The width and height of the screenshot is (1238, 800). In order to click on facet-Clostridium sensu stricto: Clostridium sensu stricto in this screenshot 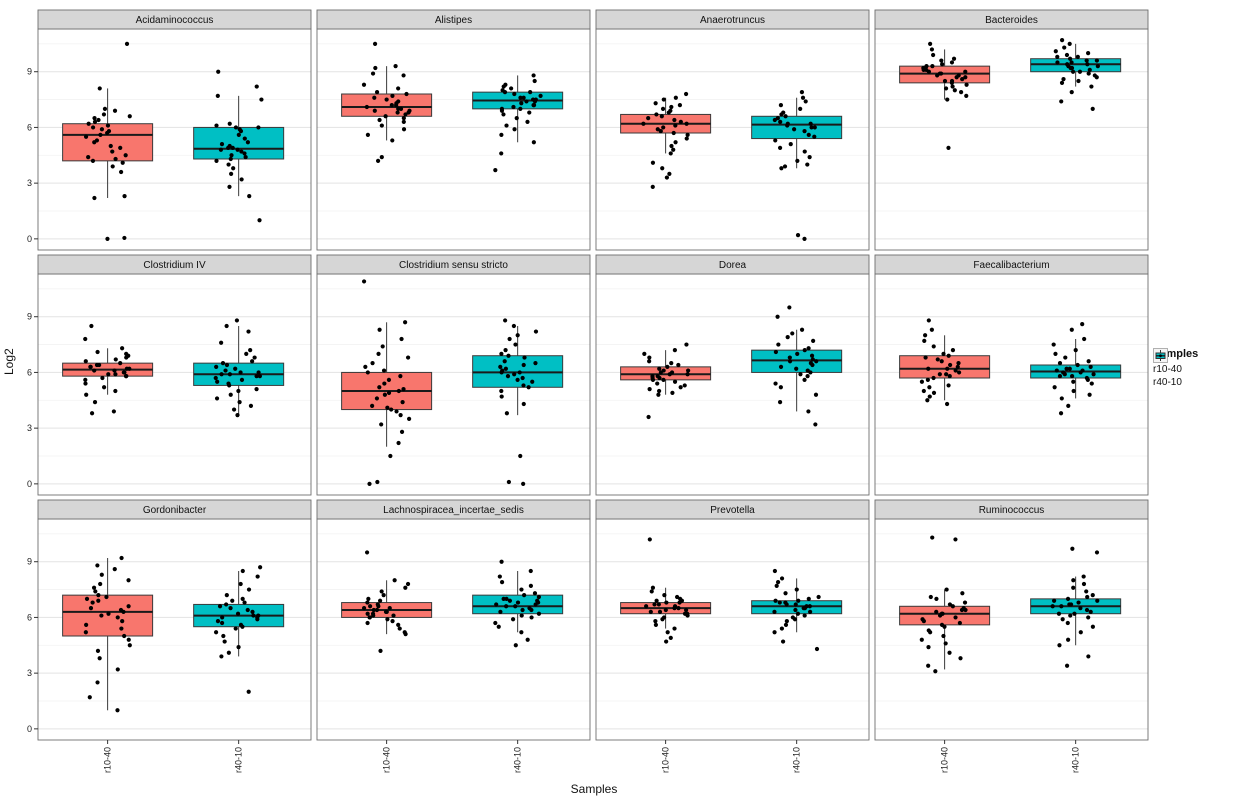, I will do `click(453, 375)`.